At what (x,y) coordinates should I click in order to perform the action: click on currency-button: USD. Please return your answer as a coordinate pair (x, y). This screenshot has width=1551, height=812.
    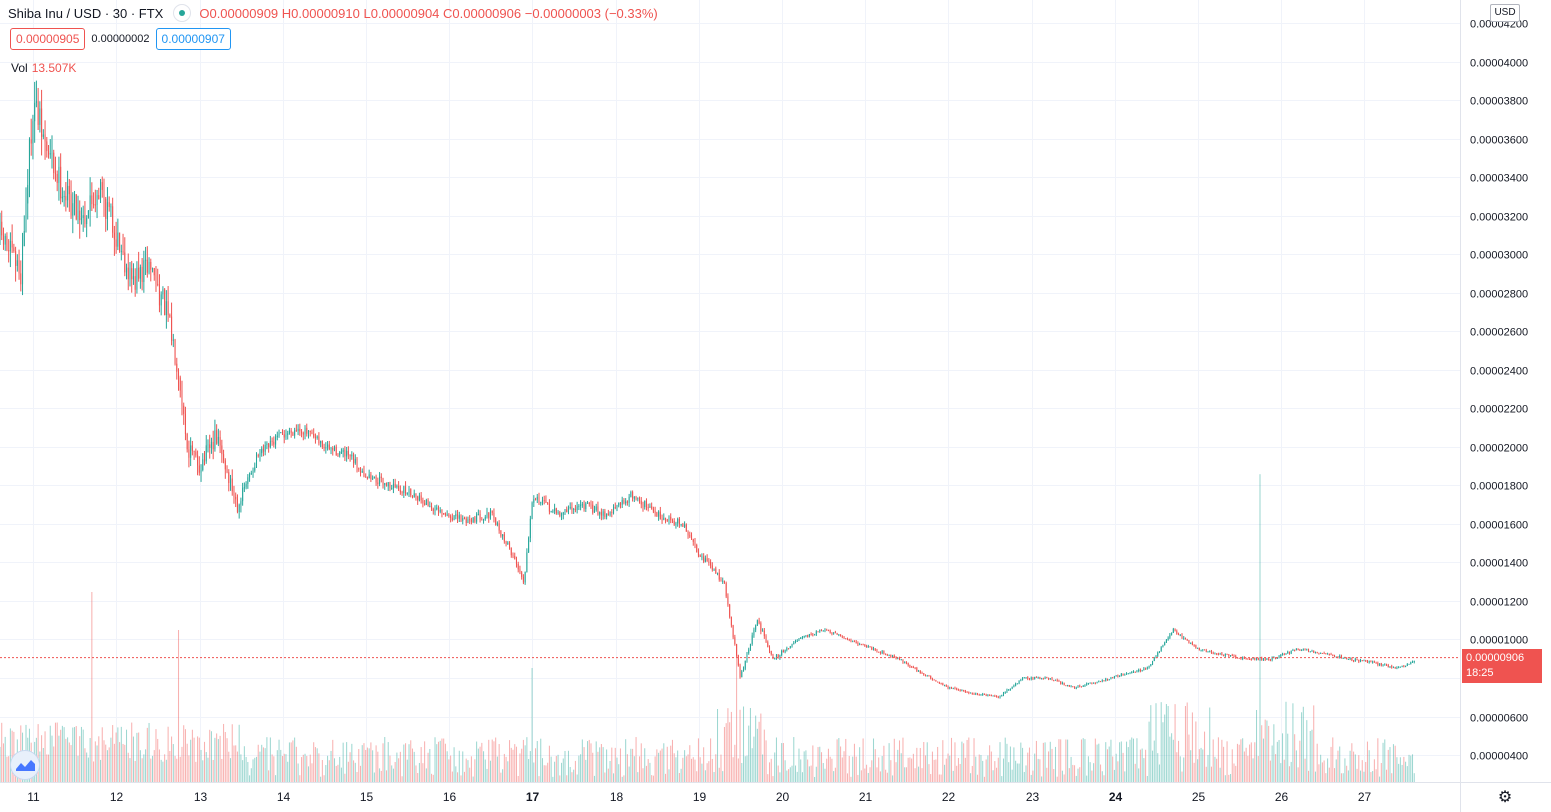
    Looking at the image, I should click on (1505, 13).